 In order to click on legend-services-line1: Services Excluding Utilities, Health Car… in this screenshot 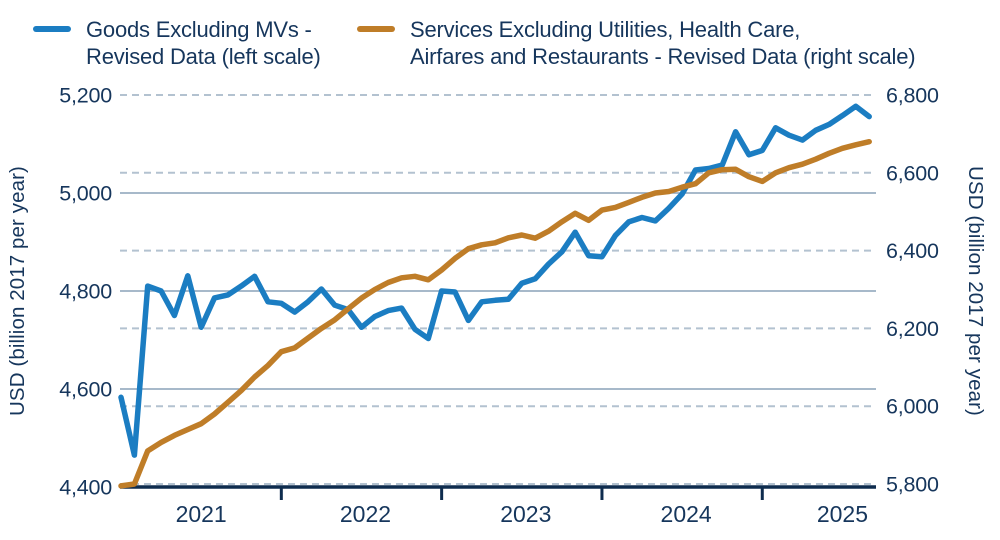, I will do `click(605, 29)`.